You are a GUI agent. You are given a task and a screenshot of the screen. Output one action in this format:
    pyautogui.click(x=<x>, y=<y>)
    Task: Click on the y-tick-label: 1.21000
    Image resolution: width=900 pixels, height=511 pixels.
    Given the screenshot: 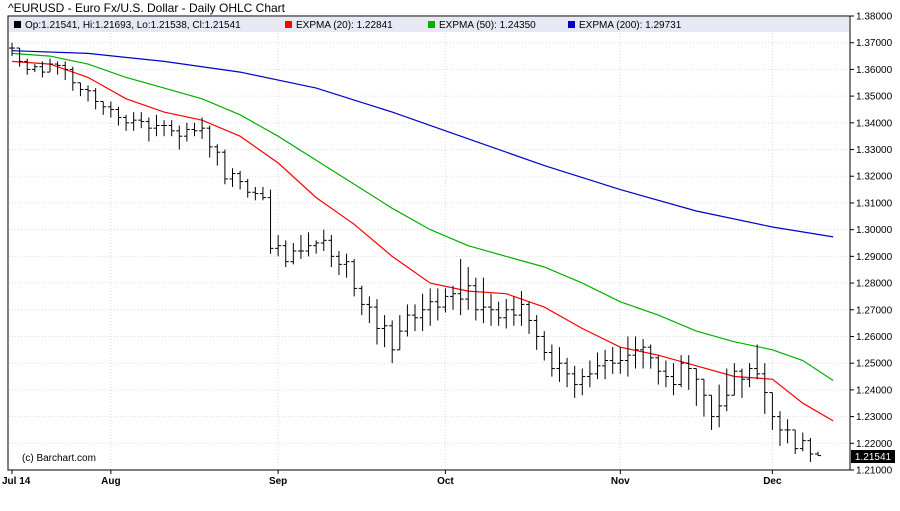 What is the action you would take?
    pyautogui.click(x=874, y=471)
    